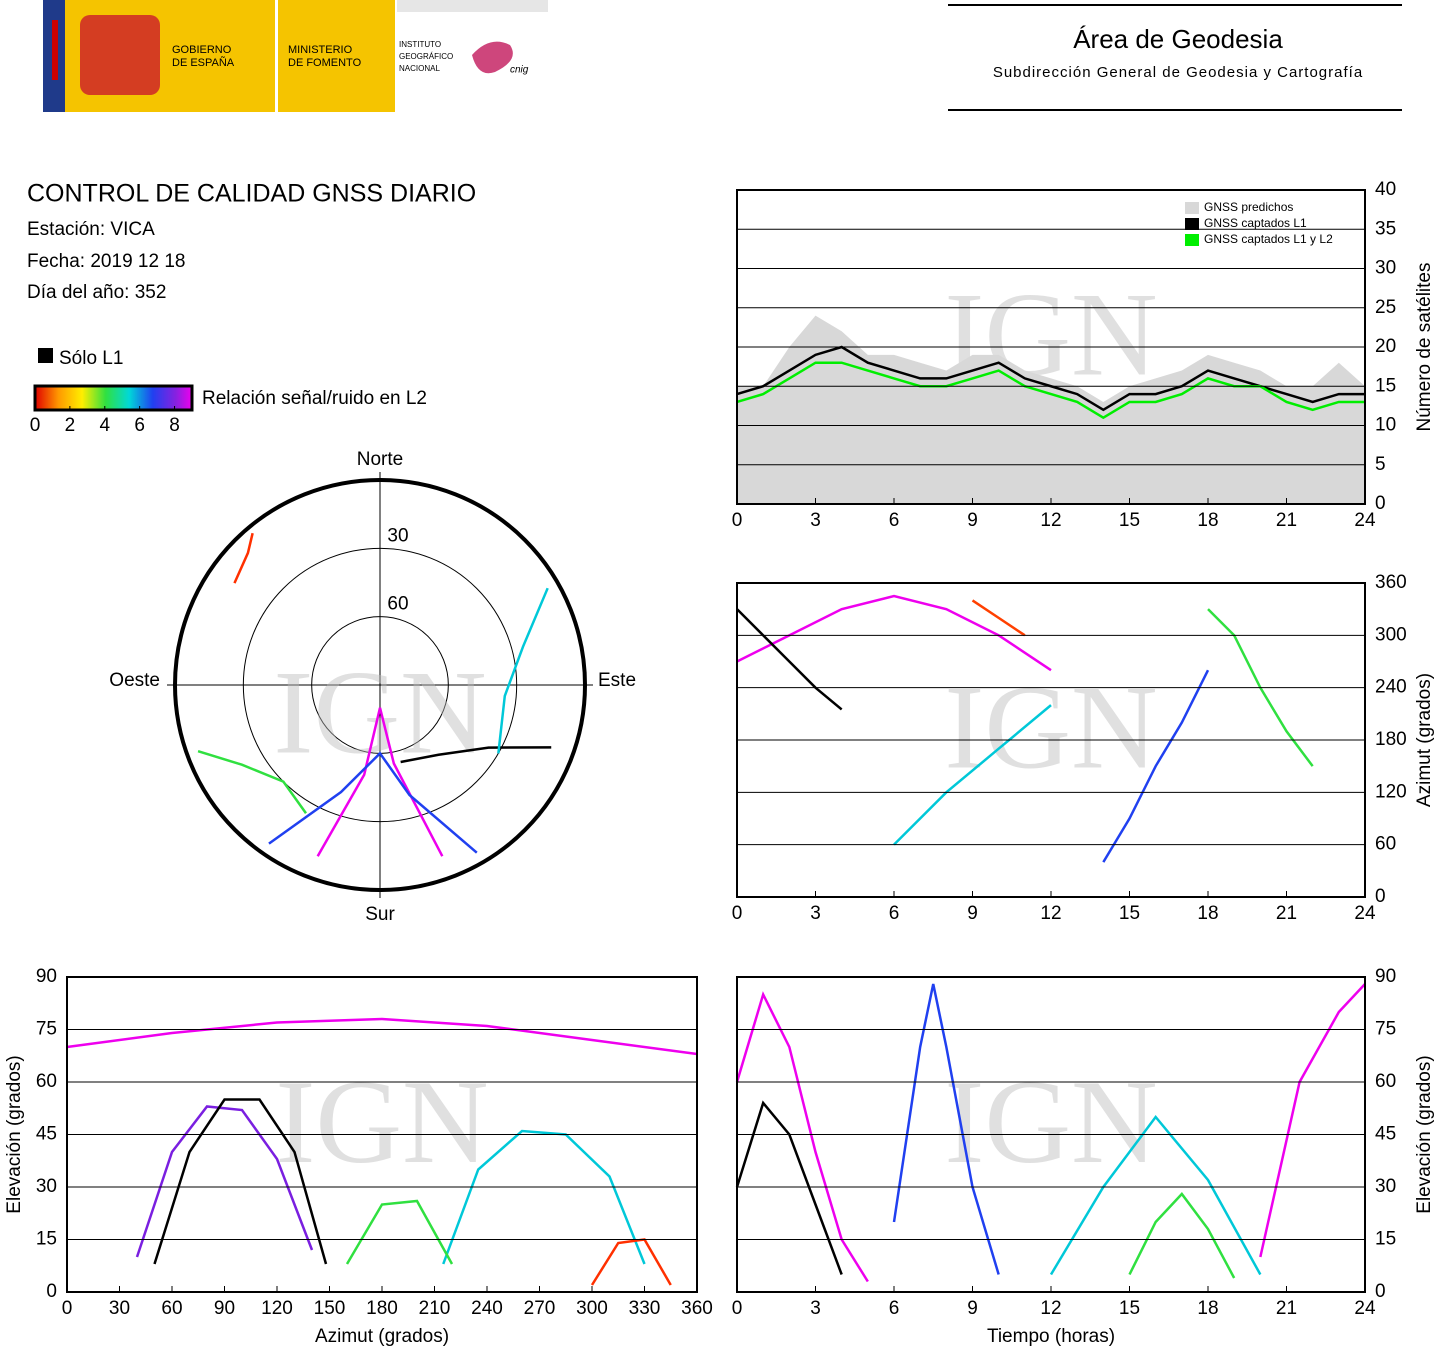 The width and height of the screenshot is (1445, 1350). I want to click on horizon, so click(380, 685).